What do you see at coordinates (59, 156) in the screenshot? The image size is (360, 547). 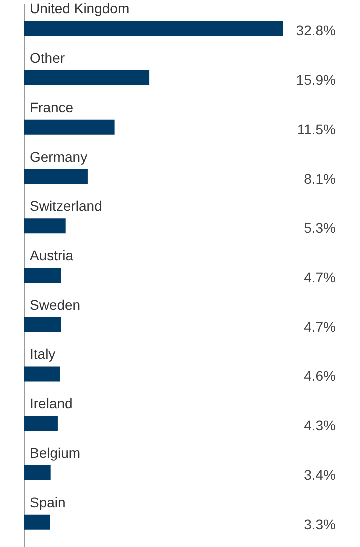 I see `y-tick-label: Germany` at bounding box center [59, 156].